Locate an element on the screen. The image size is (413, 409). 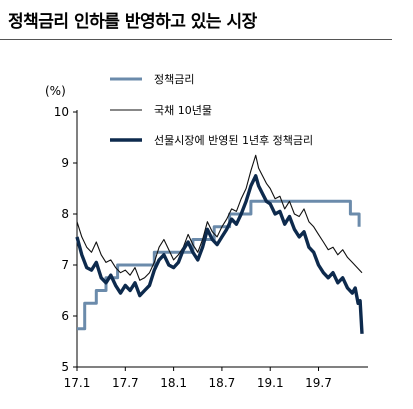
legend-label: 선물시장에 반영된 1년후 정책금리 is located at coordinates (233, 140).